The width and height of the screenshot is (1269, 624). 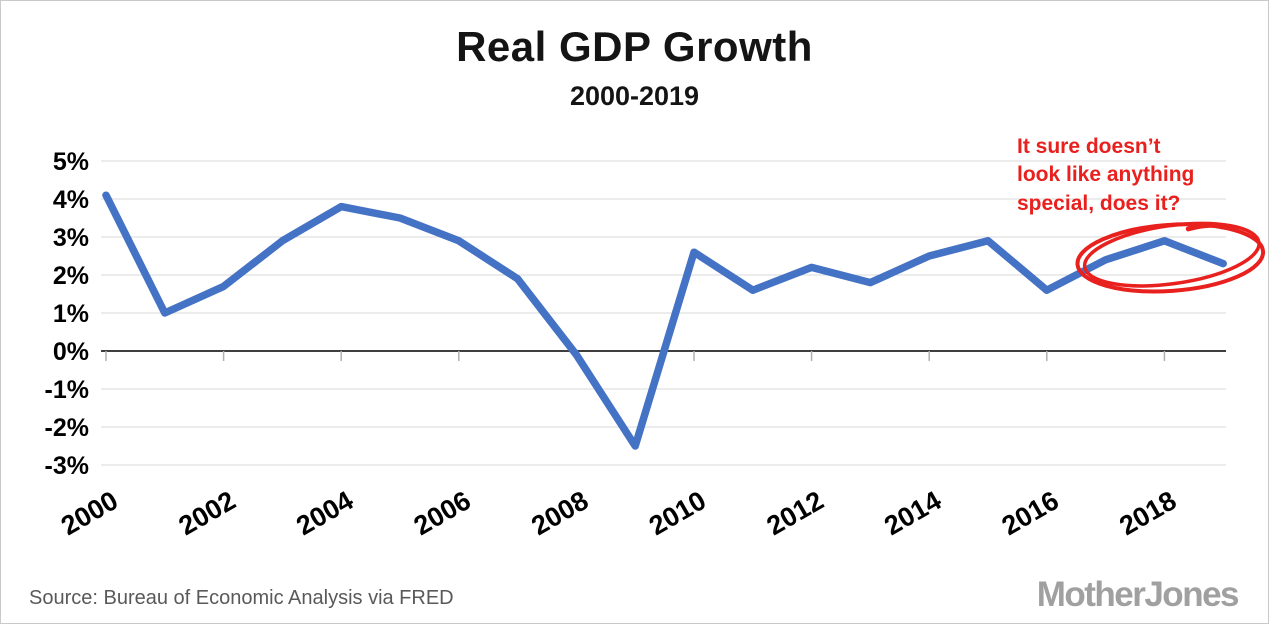 What do you see at coordinates (442, 513) in the screenshot?
I see `x-axis-label: 2006` at bounding box center [442, 513].